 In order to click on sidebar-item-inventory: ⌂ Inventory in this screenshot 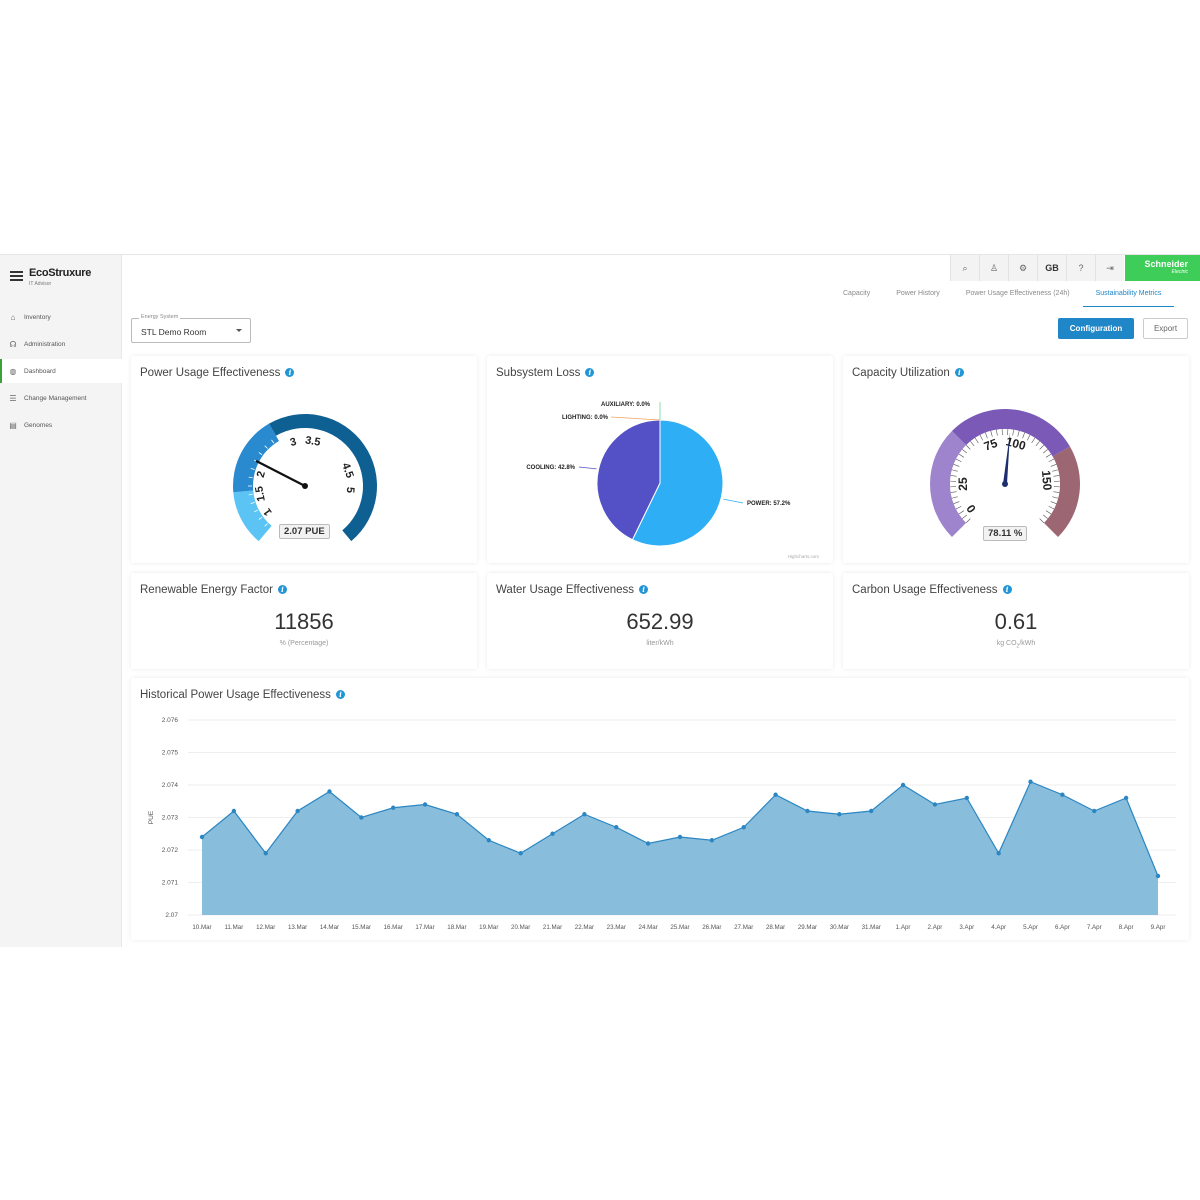, I will do `click(61, 317)`.